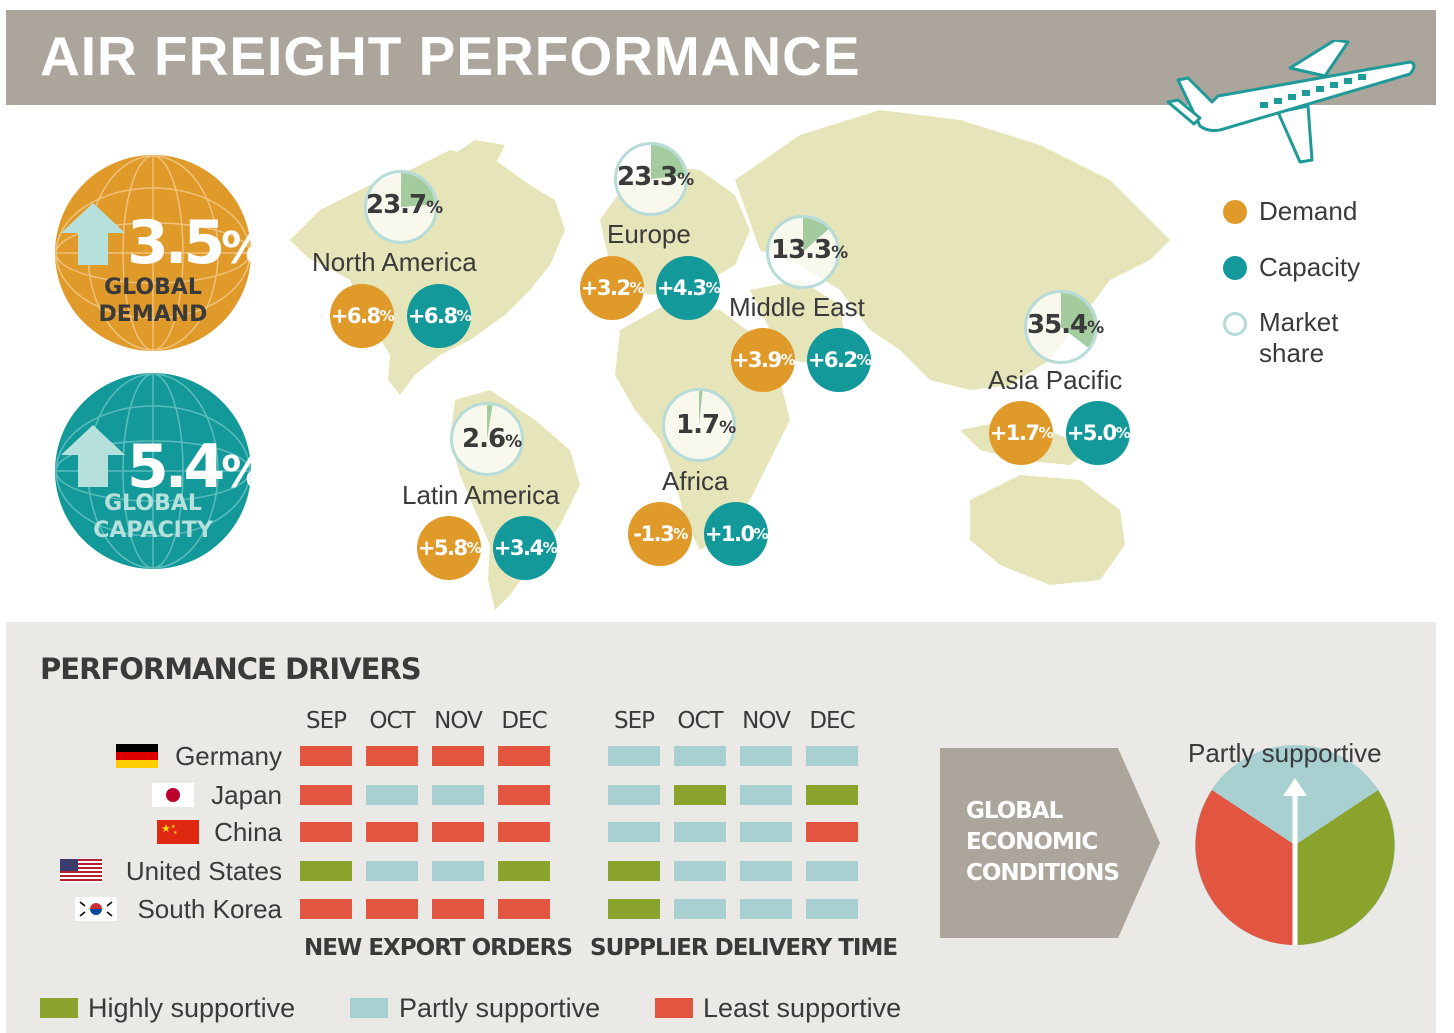 This screenshot has height=1033, width=1454. I want to click on gec-line-1: GLOBAL, so click(1014, 811).